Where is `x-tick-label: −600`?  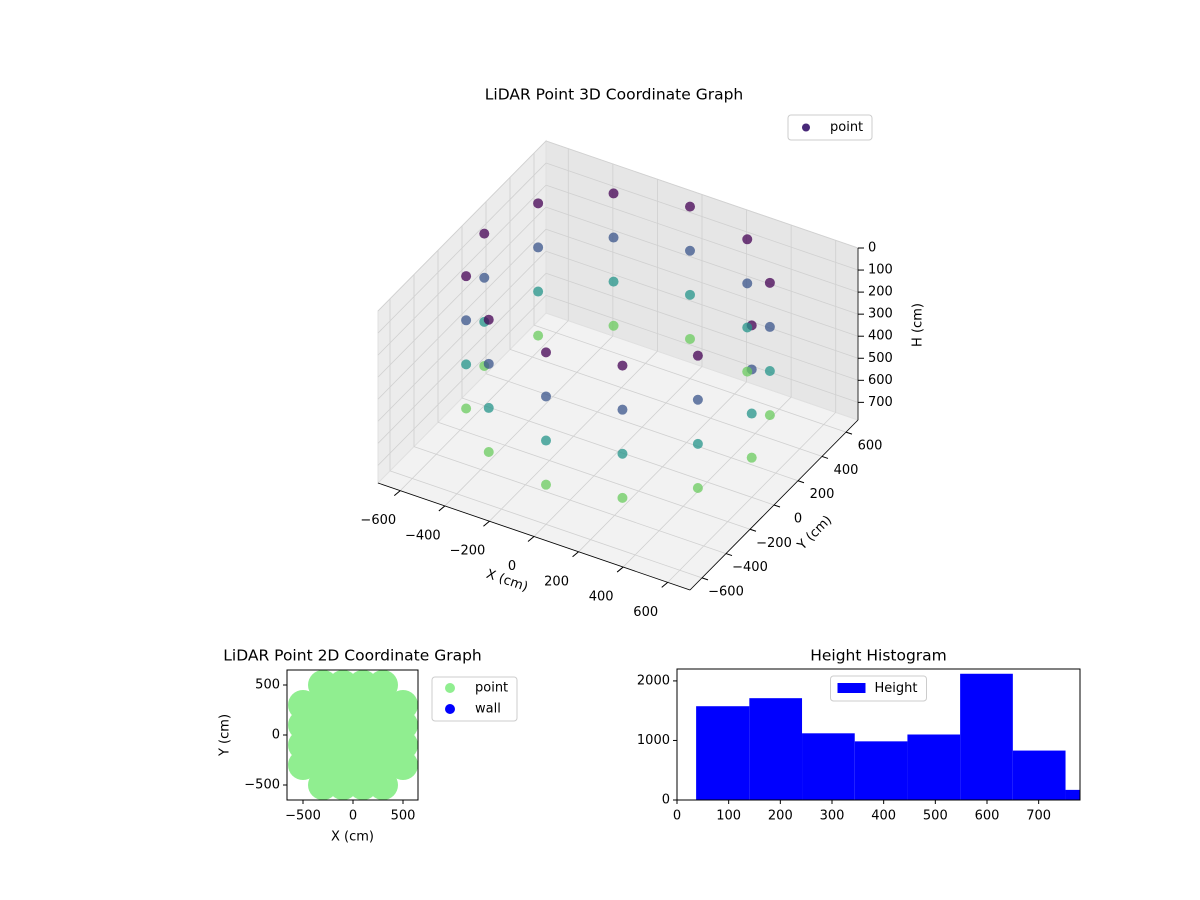
x-tick-label: −600 is located at coordinates (378, 520).